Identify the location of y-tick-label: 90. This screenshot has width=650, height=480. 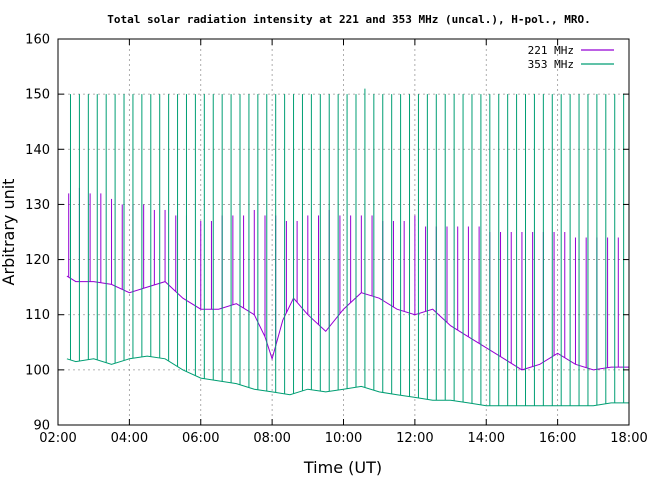
(41, 426).